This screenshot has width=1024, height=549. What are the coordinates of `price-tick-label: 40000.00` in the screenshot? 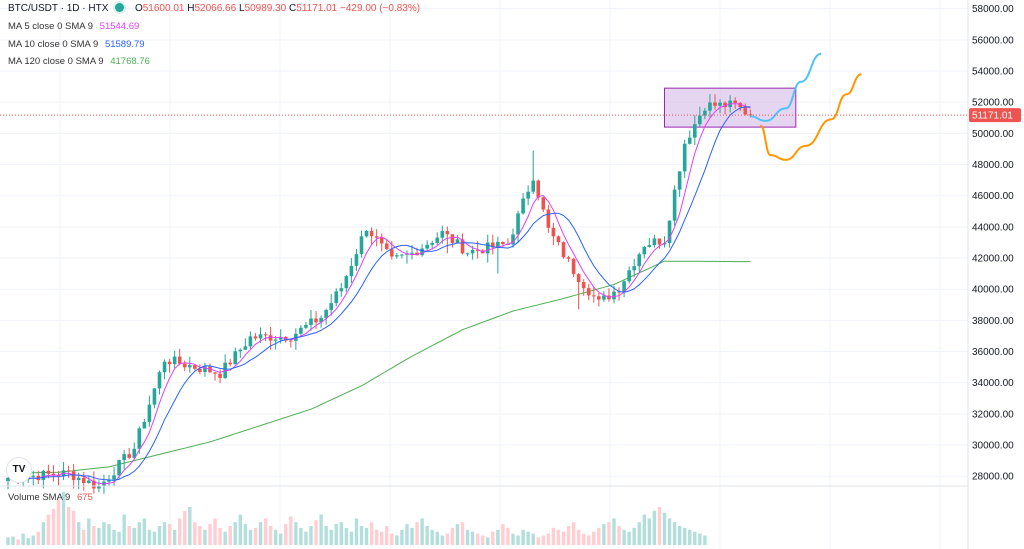 It's located at (993, 290).